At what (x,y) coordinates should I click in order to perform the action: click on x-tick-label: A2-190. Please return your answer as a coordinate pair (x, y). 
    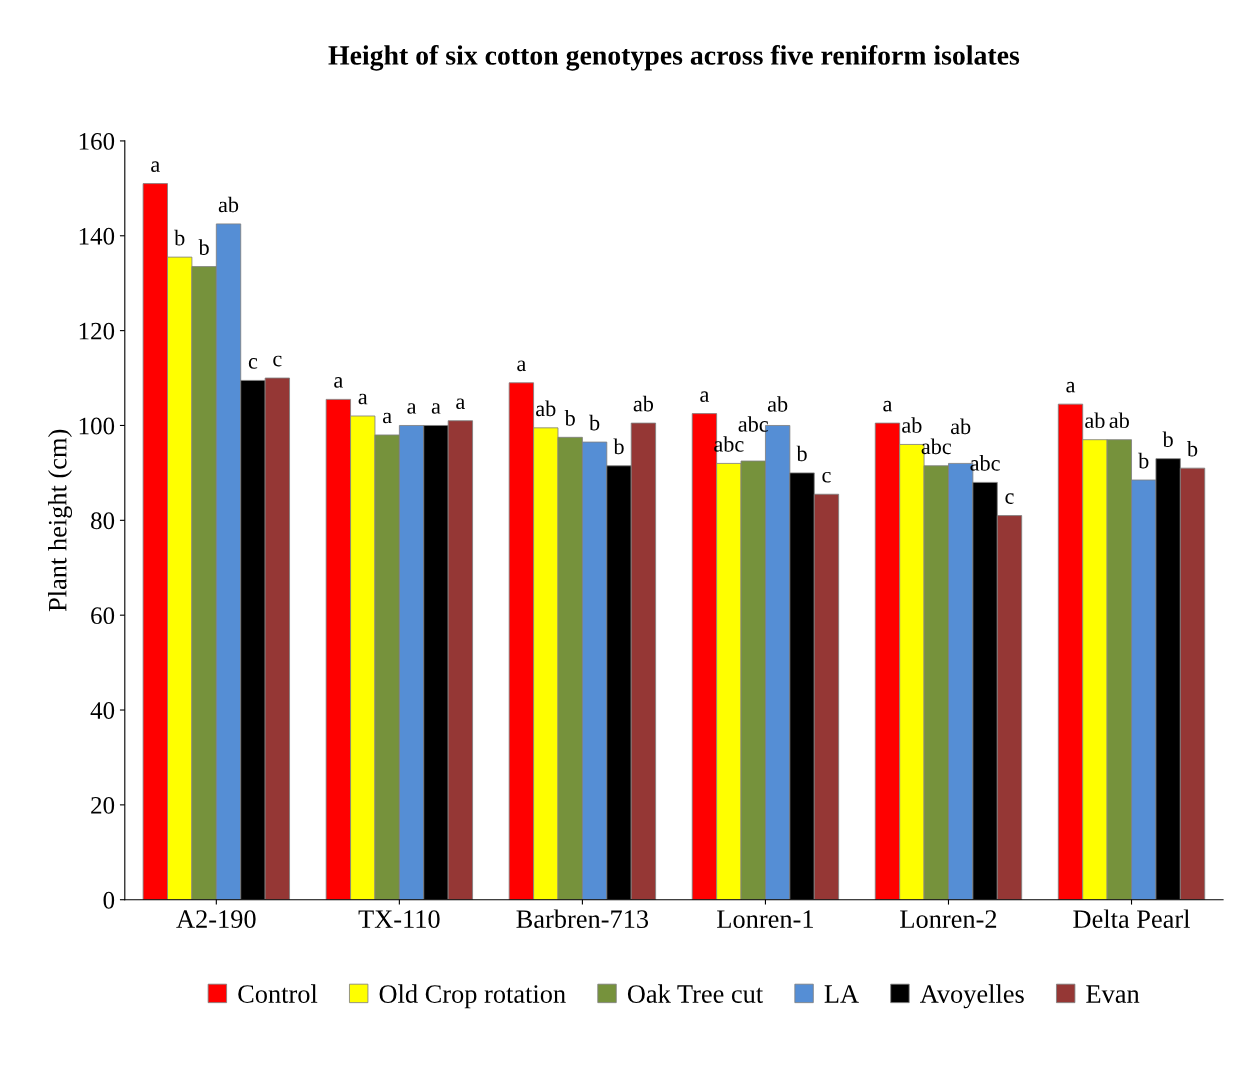
    Looking at the image, I should click on (216, 919).